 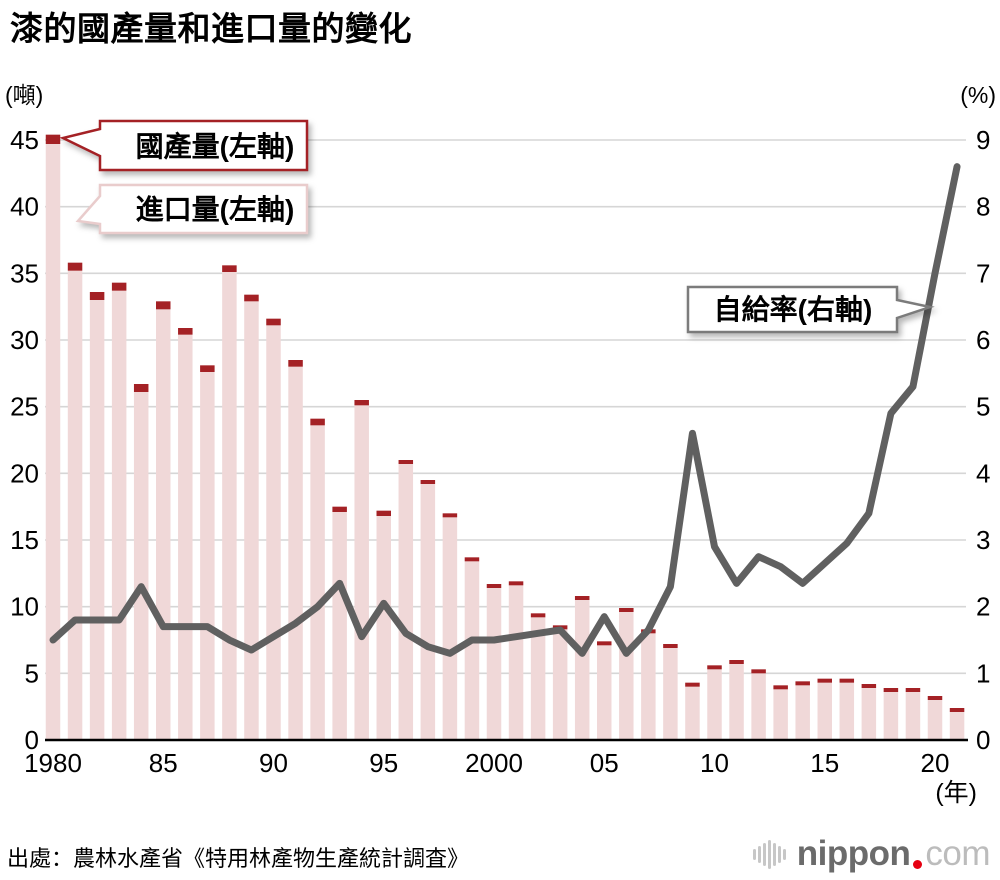 What do you see at coordinates (361, 403) in the screenshot?
I see `domestic-cap-1994` at bounding box center [361, 403].